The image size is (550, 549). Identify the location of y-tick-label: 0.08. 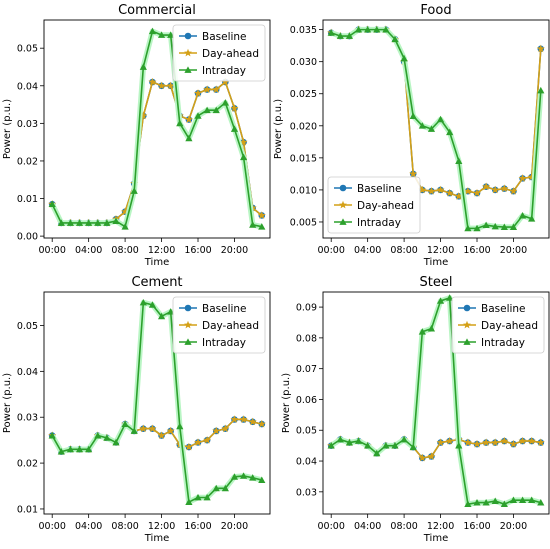
(306, 338).